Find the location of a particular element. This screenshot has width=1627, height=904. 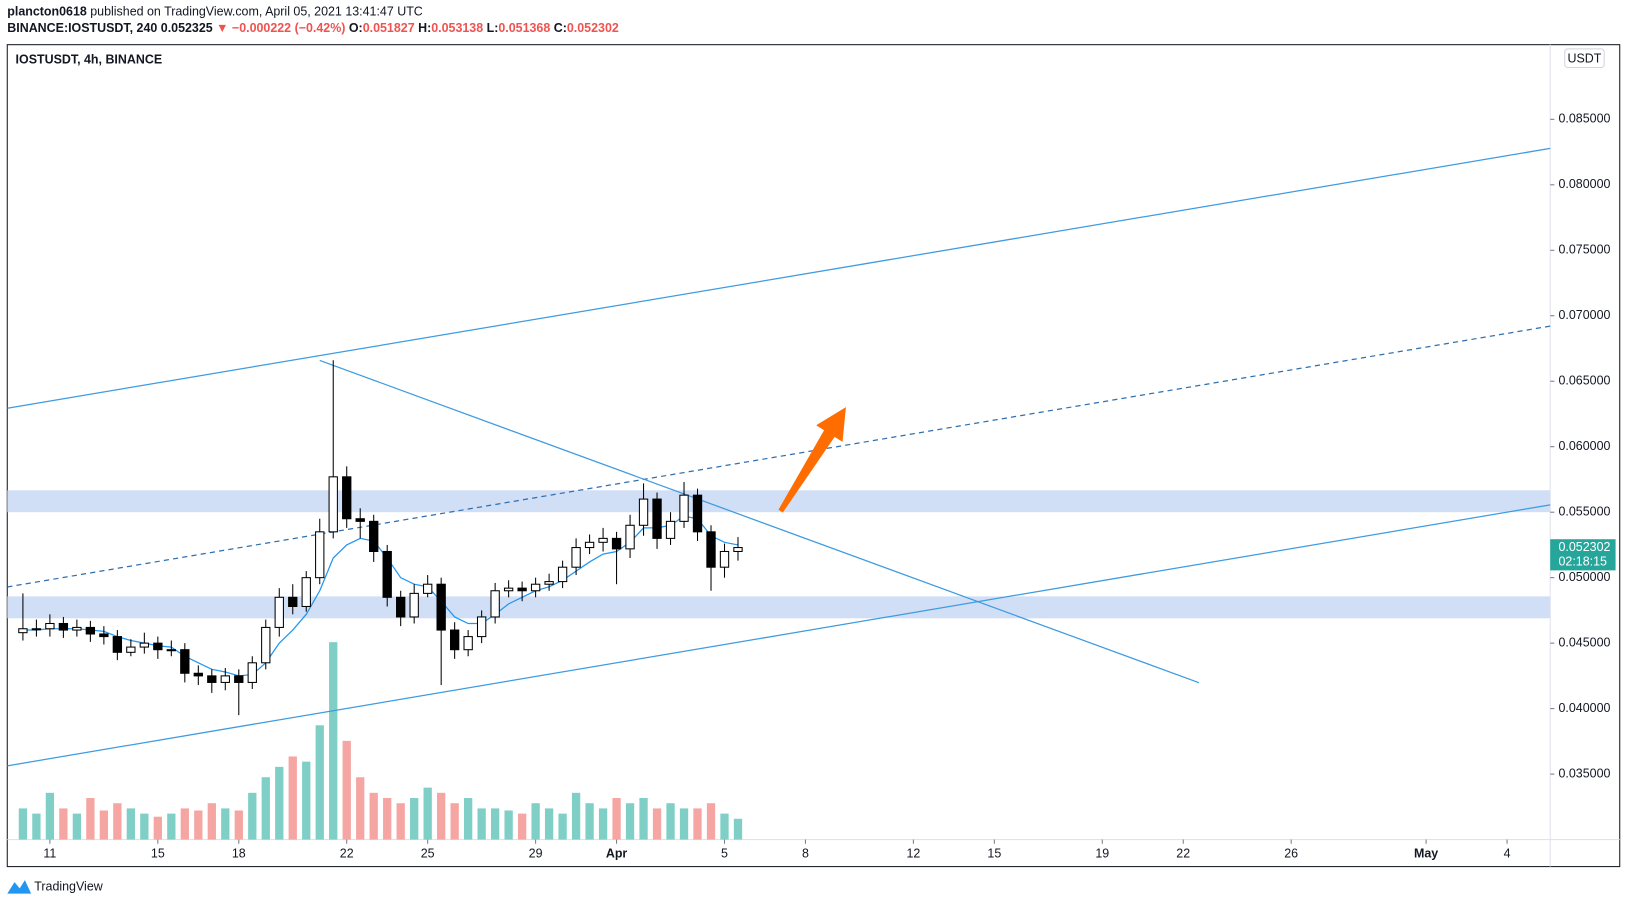

o-value: 0.051827 is located at coordinates (389, 28).